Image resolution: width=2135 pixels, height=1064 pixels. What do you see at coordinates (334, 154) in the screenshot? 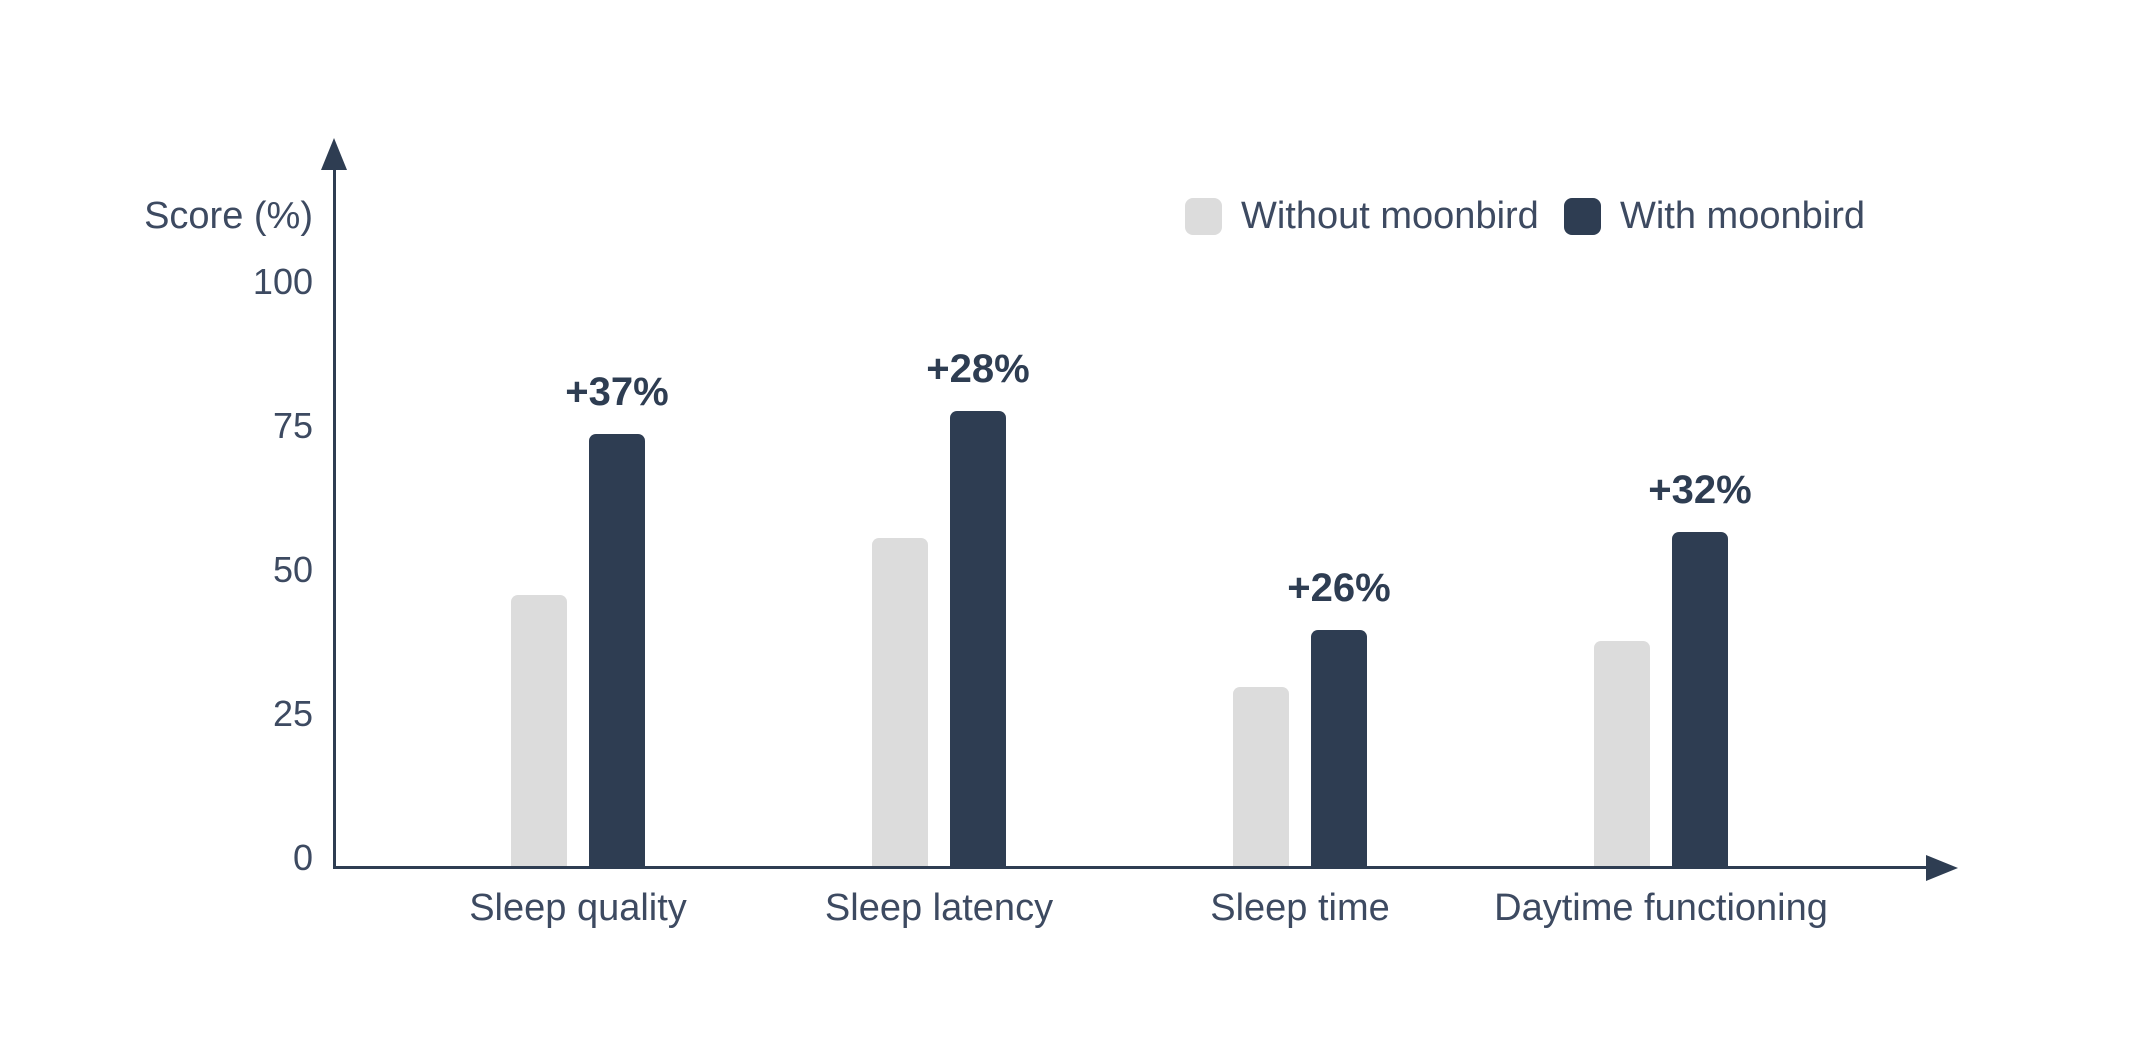
I see `y-axis-arrow-icon` at bounding box center [334, 154].